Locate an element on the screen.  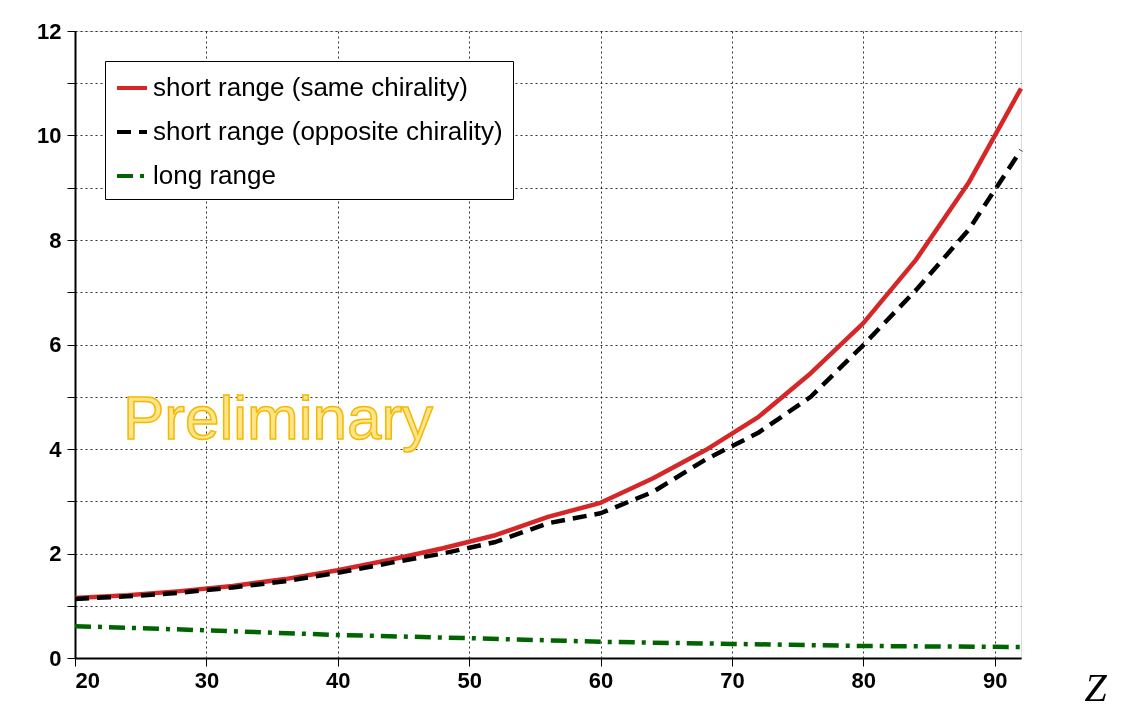
x-tick-label: 70 is located at coordinates (732, 680).